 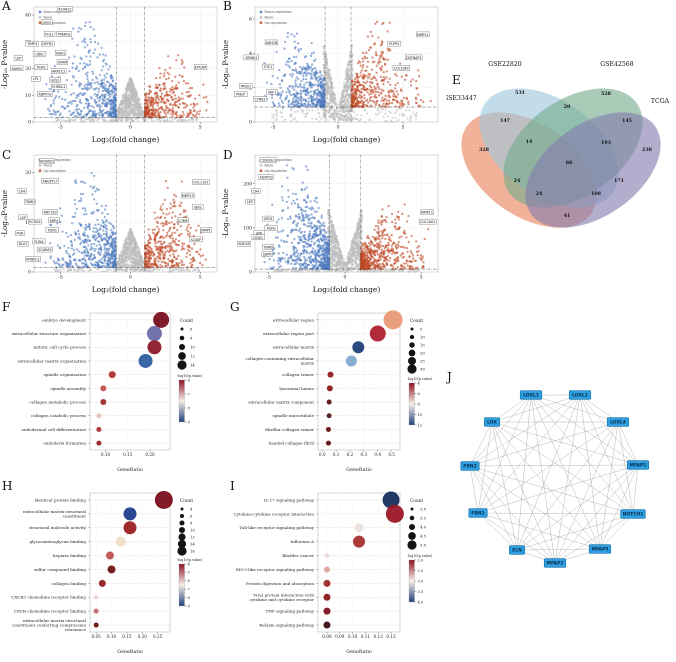 I want to click on panel-letter-c: C, so click(x=7, y=155).